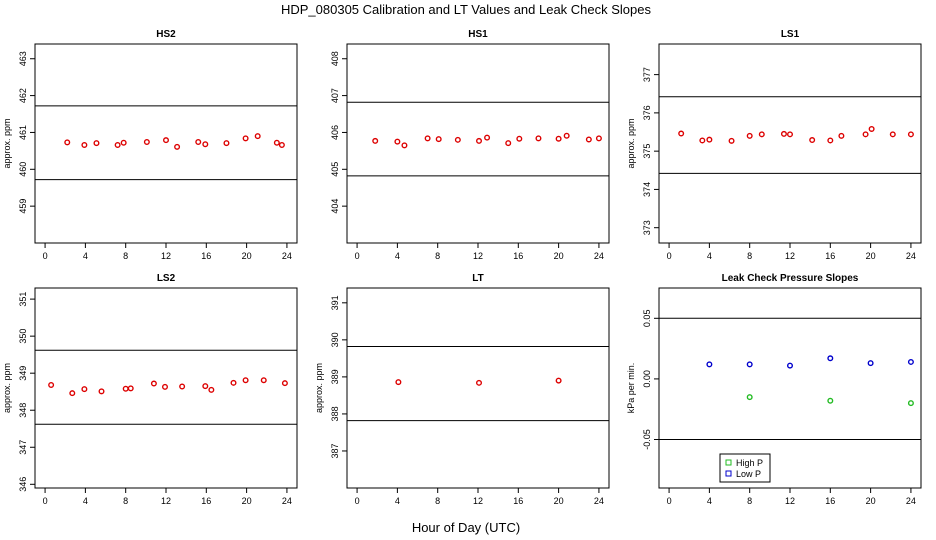 Image resolution: width=936 pixels, height=540 pixels. I want to click on chart-panel-1: HS1 0 4 8 12 16 20 24 404 405 406 407 408, so click(470, 145).